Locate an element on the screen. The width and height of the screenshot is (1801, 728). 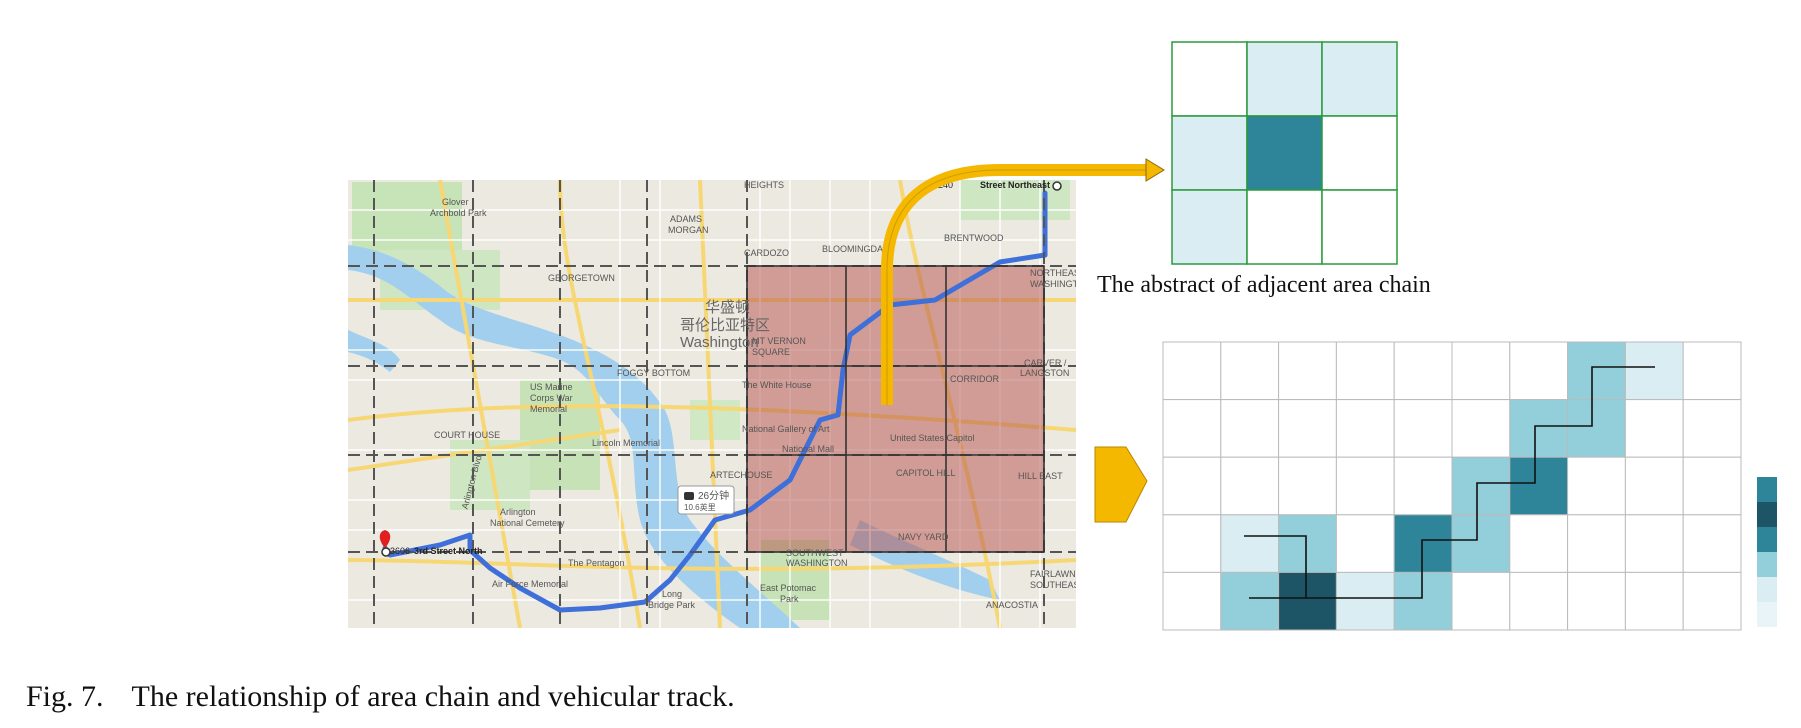
map-label: FAIRLAWN is located at coordinates (1053, 574).